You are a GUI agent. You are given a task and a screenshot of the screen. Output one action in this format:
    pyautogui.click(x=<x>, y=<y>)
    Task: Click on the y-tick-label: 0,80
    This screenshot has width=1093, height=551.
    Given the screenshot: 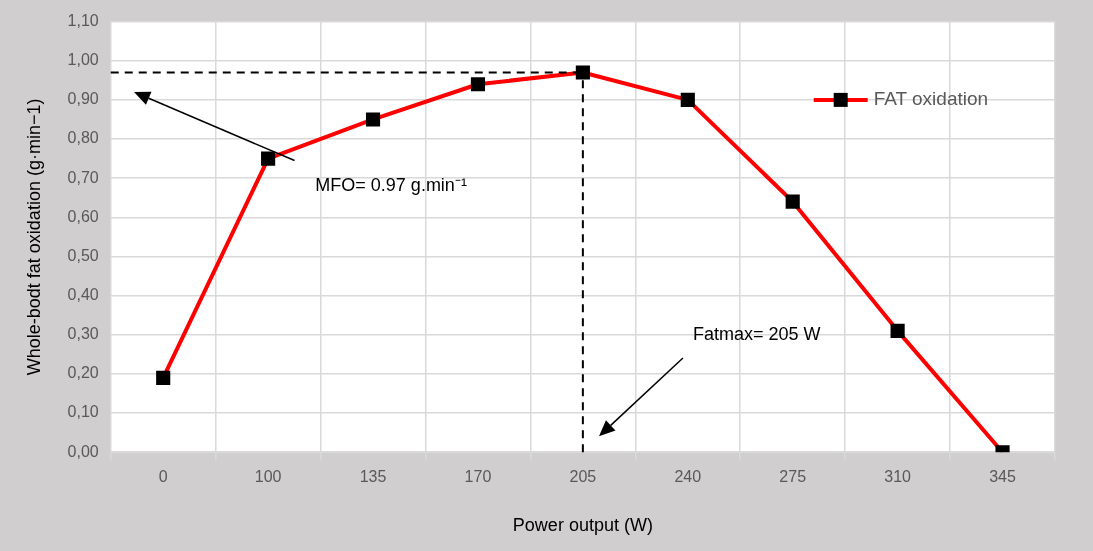 What is the action you would take?
    pyautogui.click(x=83, y=138)
    